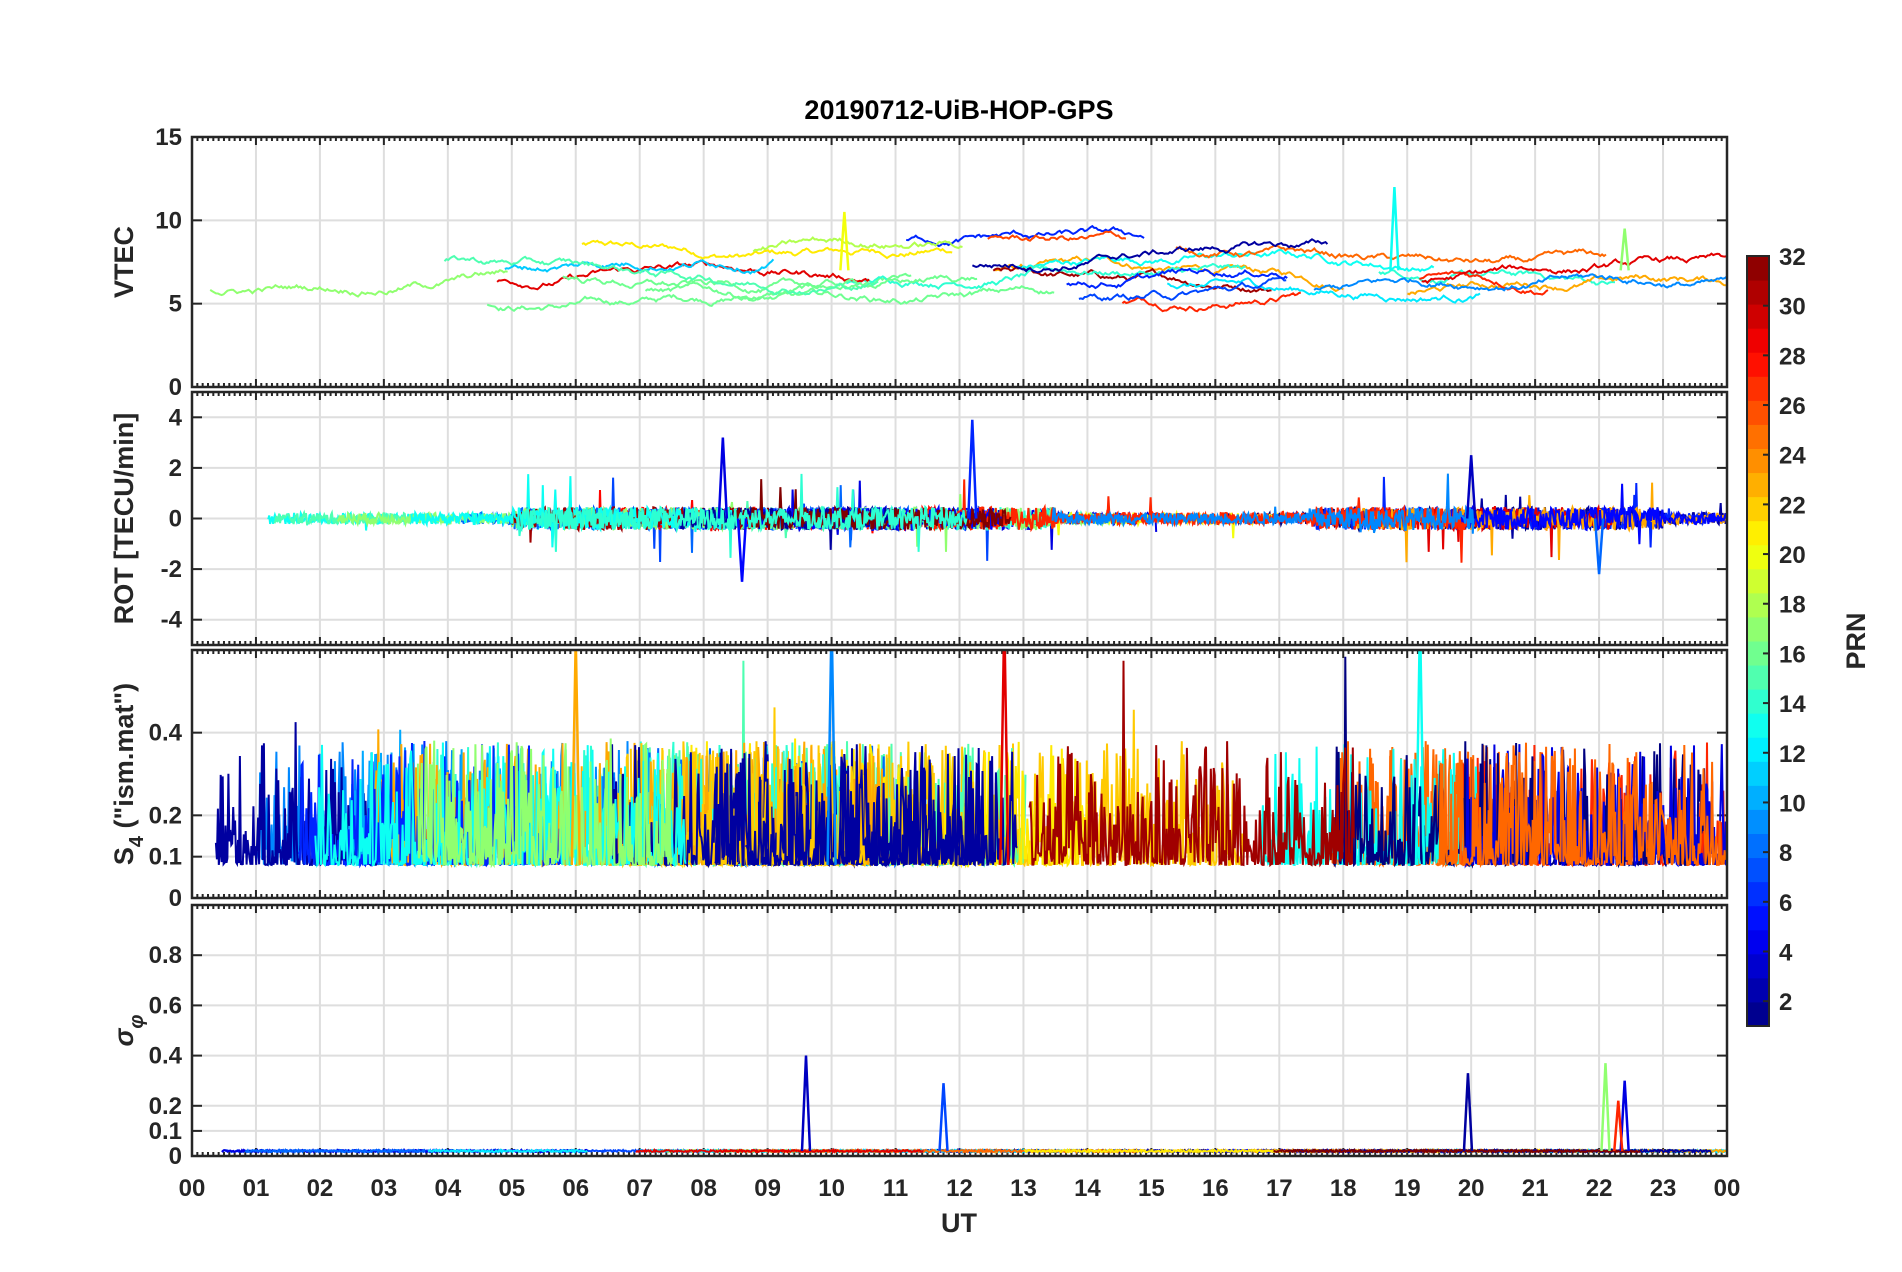  I want to click on colorbar-tick-label: 16, so click(1792, 654).